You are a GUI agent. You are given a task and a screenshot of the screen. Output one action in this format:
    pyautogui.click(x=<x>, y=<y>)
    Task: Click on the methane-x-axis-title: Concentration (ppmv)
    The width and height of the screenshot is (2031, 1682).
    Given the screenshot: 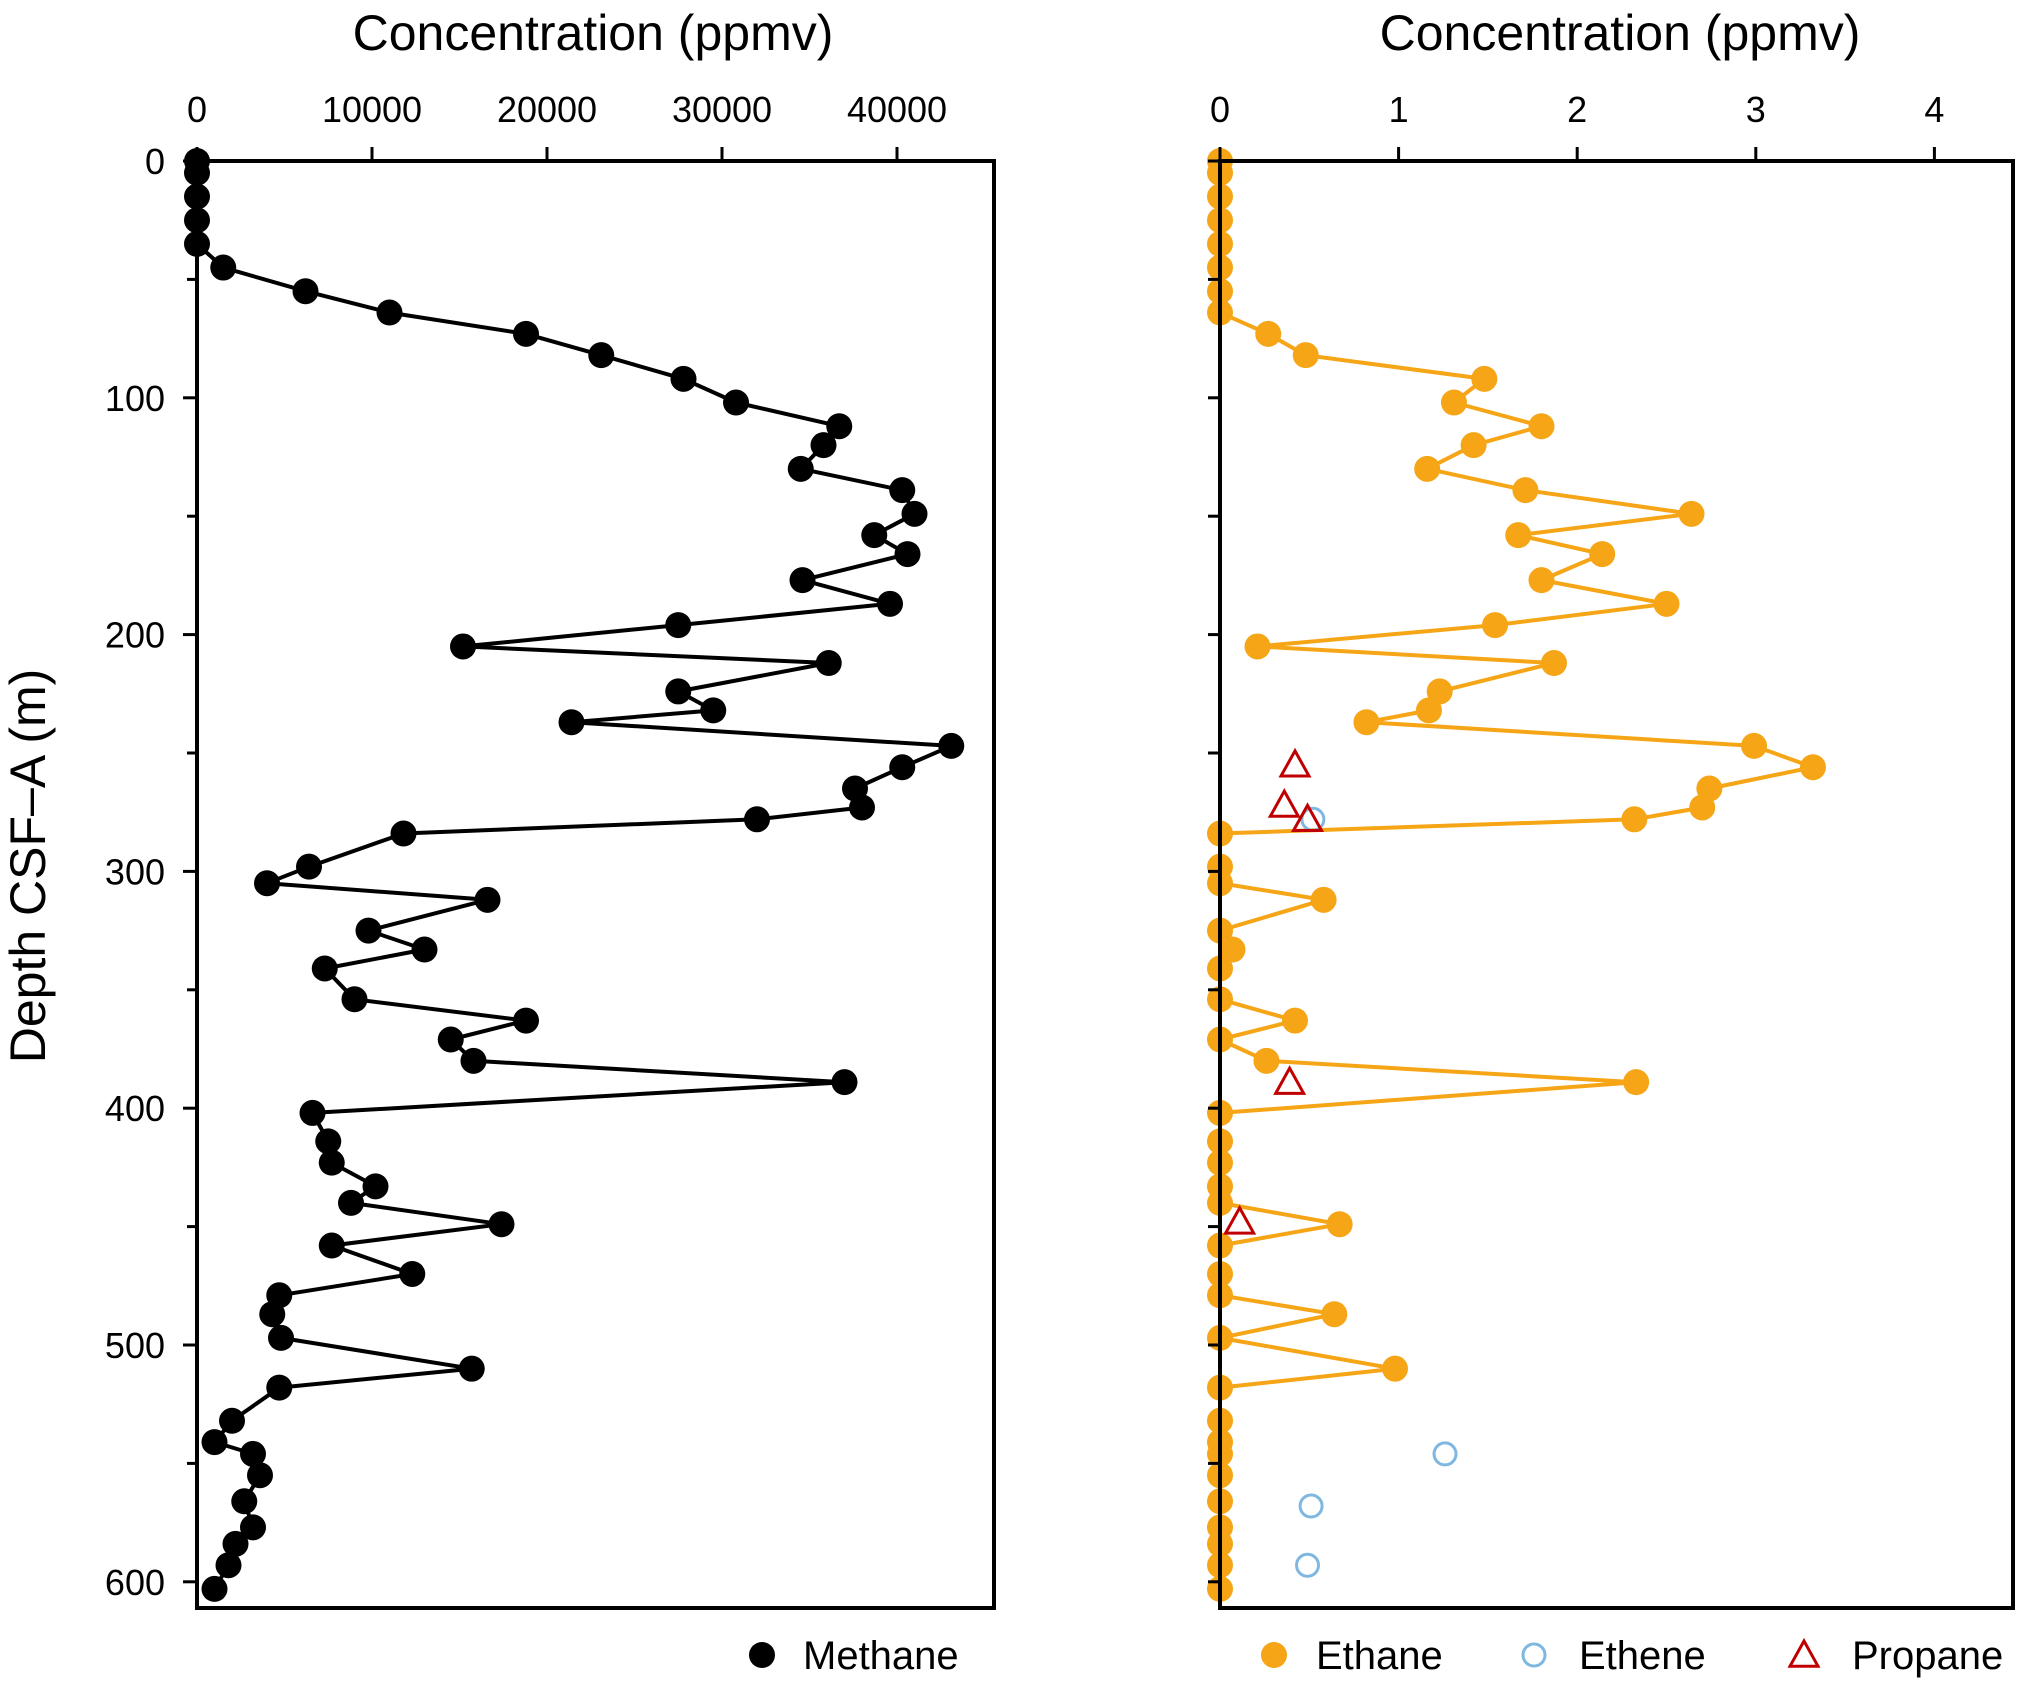 What is the action you would take?
    pyautogui.click(x=593, y=33)
    